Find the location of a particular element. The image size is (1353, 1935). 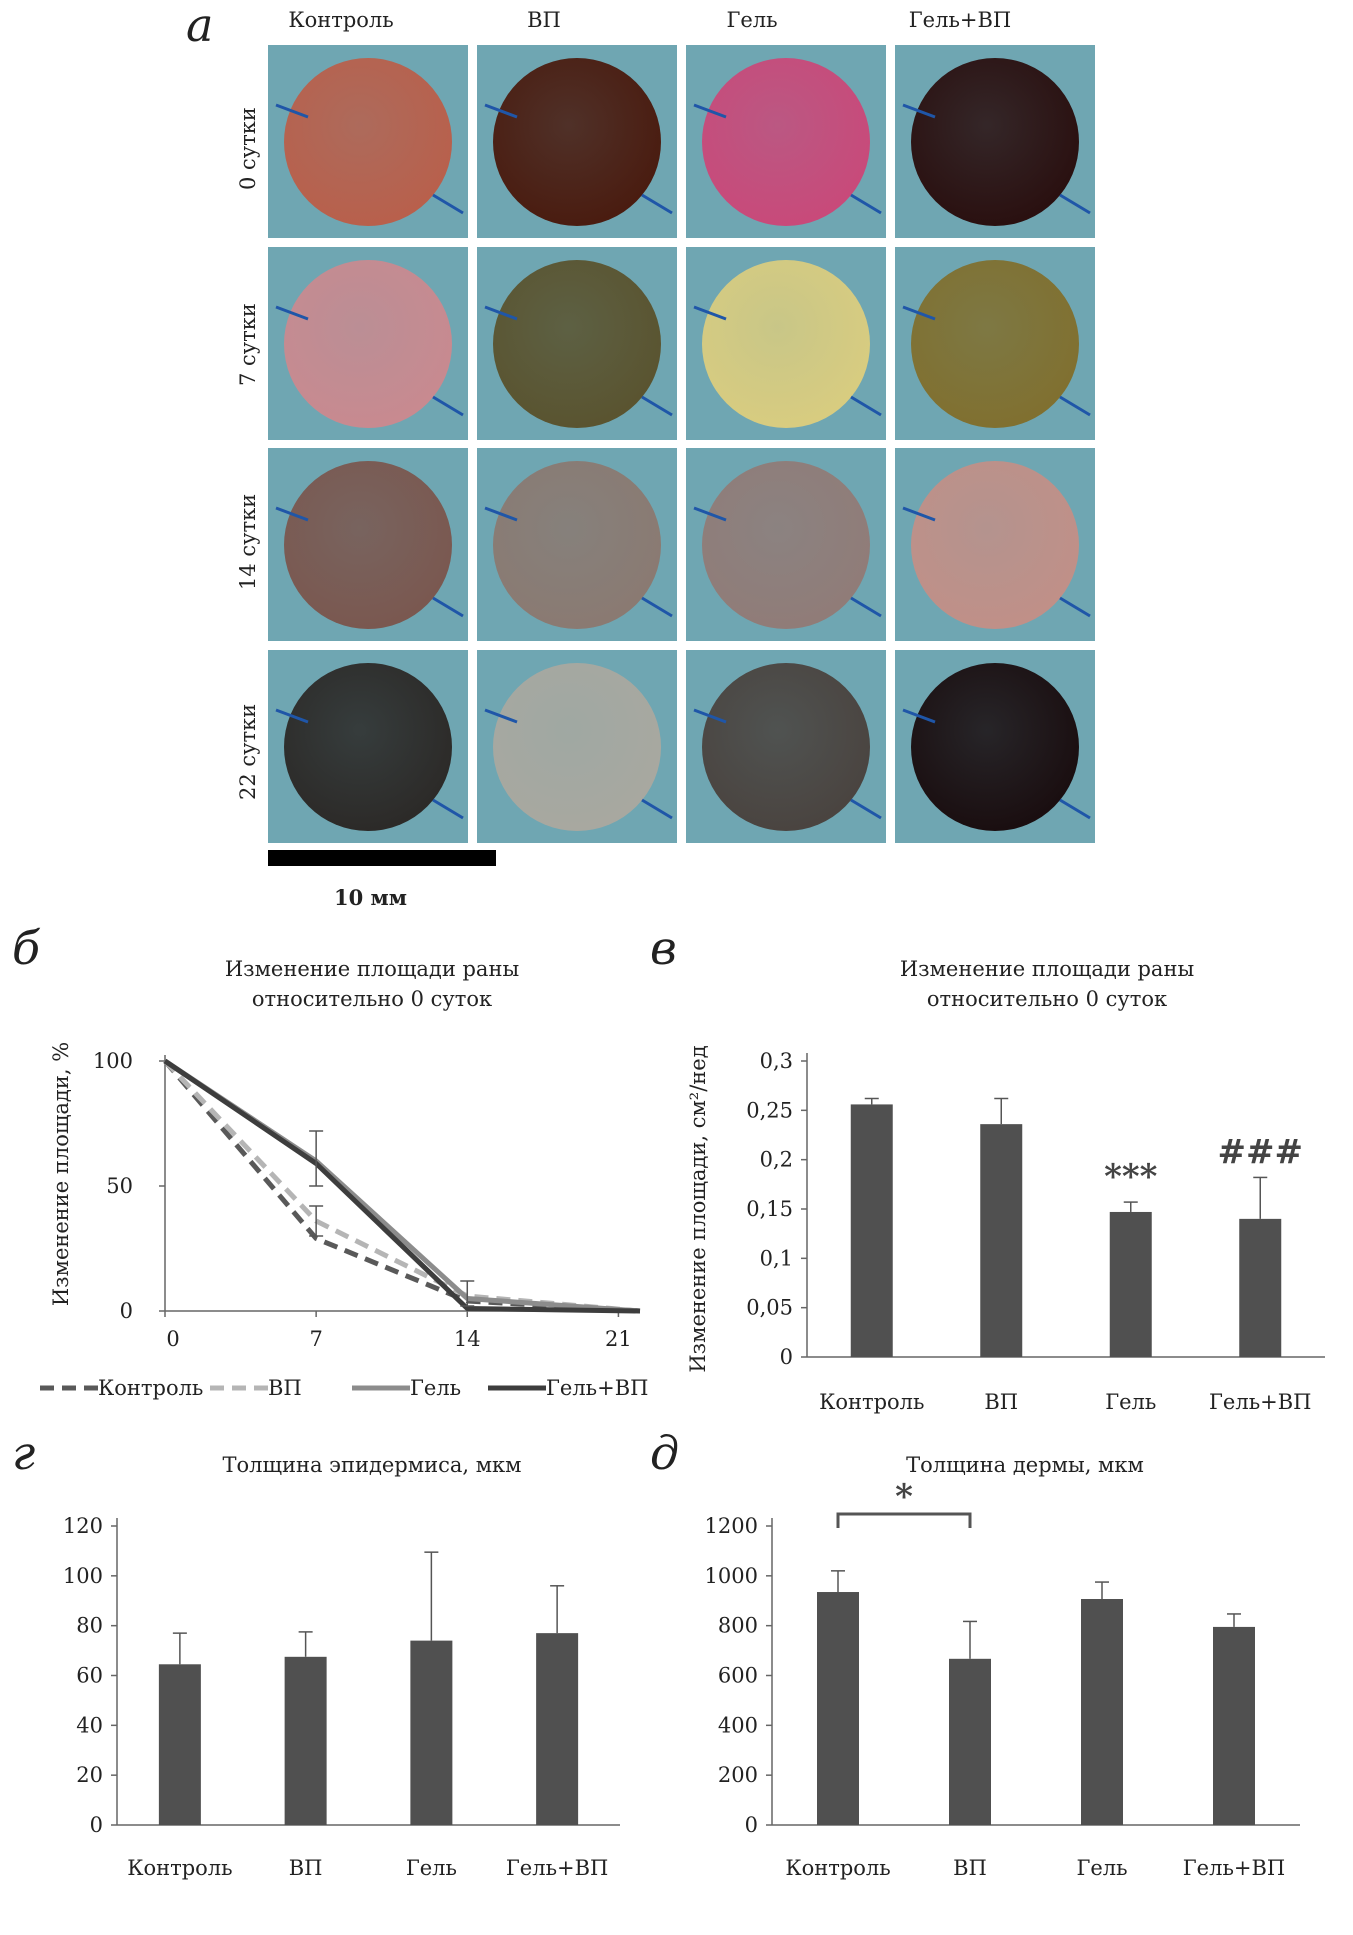

y-axis-label: Изменение площади, см²/нед is located at coordinates (698, 1208).